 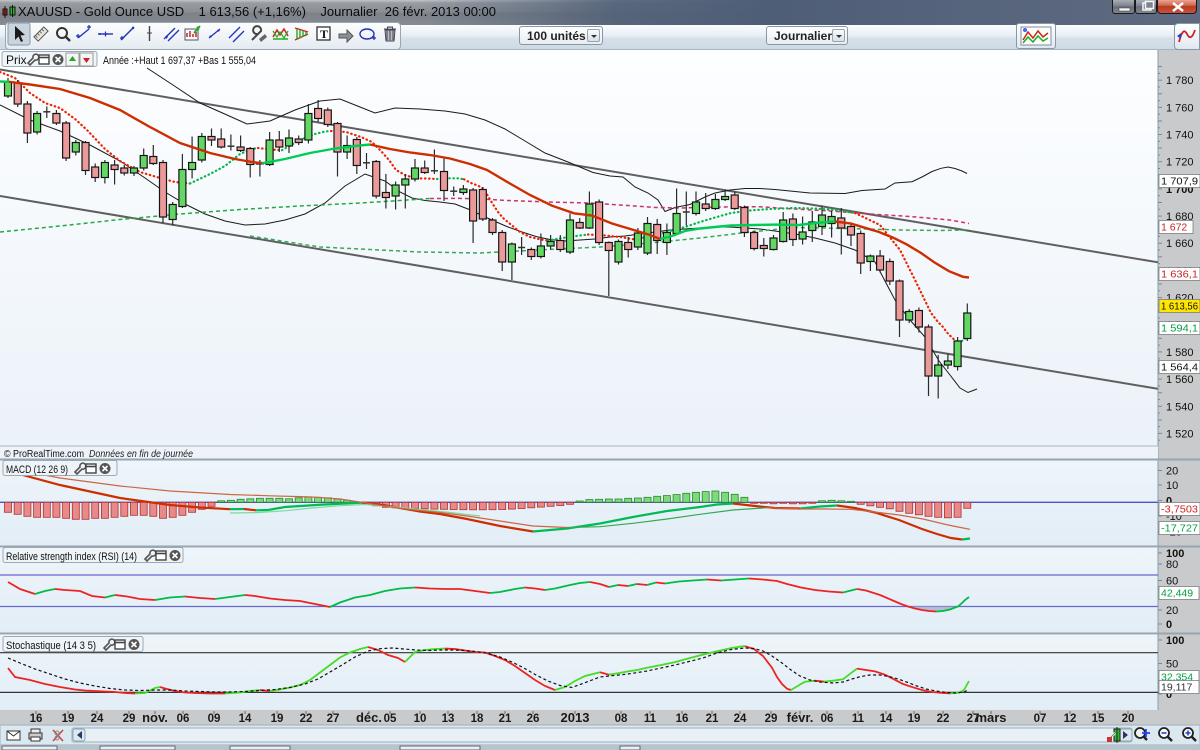 What do you see at coordinates (44, 454) in the screenshot?
I see `svg-text: © ProRealTime.com` at bounding box center [44, 454].